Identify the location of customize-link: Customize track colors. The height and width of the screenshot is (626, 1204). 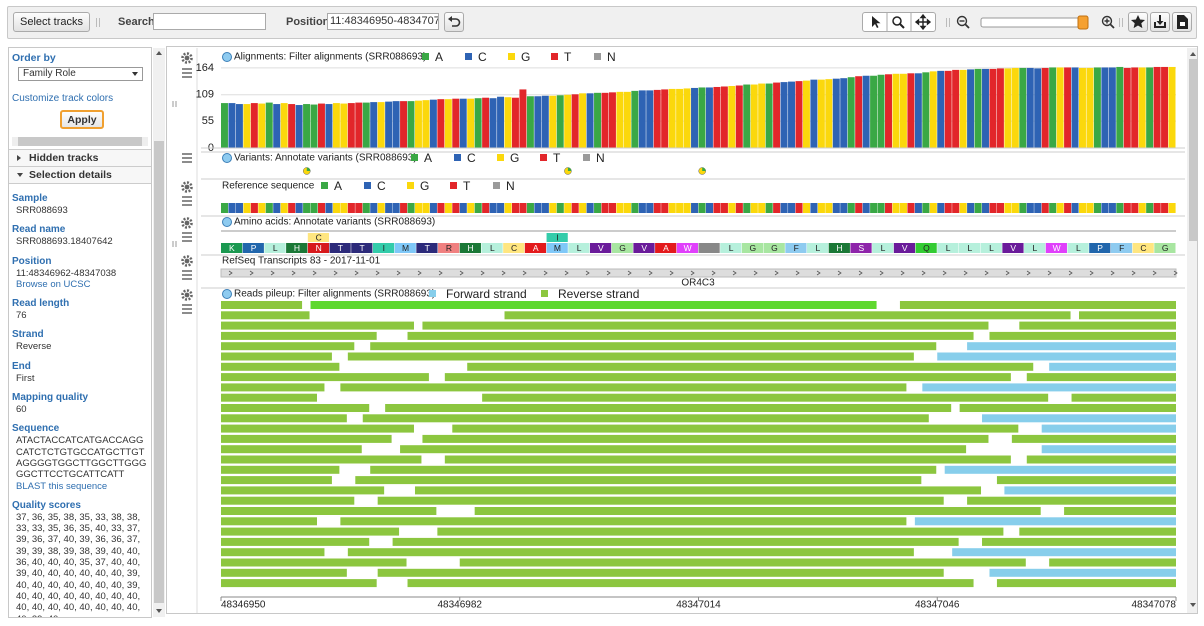
(63, 98).